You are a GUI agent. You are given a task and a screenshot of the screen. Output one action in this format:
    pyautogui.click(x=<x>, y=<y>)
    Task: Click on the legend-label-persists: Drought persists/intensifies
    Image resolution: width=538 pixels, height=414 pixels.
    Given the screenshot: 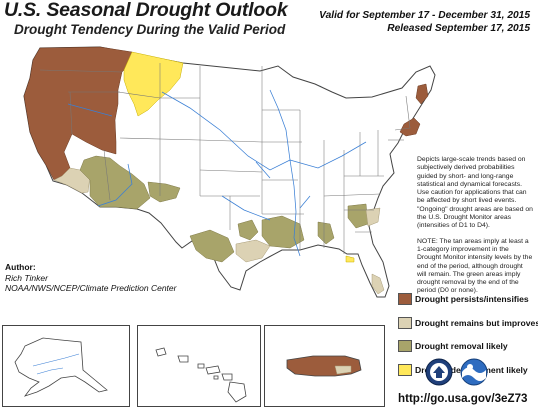 What is the action you would take?
    pyautogui.click(x=472, y=299)
    